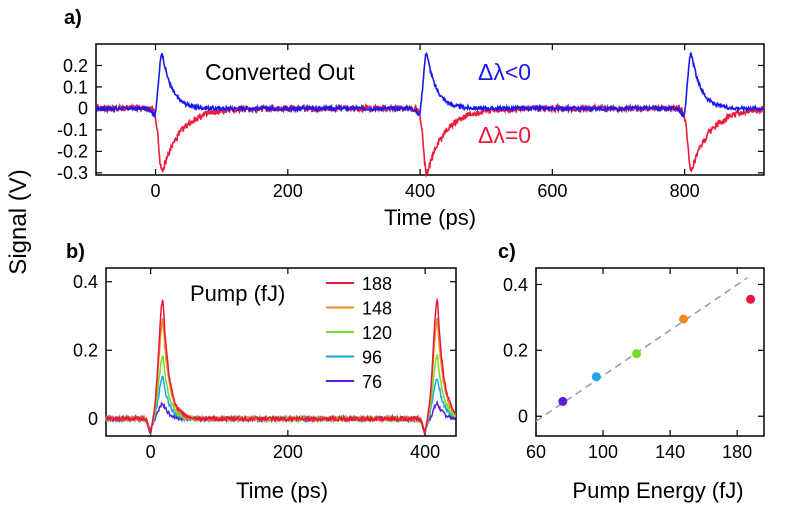  I want to click on panel-b-ytick-label: 0.4, so click(85, 282).